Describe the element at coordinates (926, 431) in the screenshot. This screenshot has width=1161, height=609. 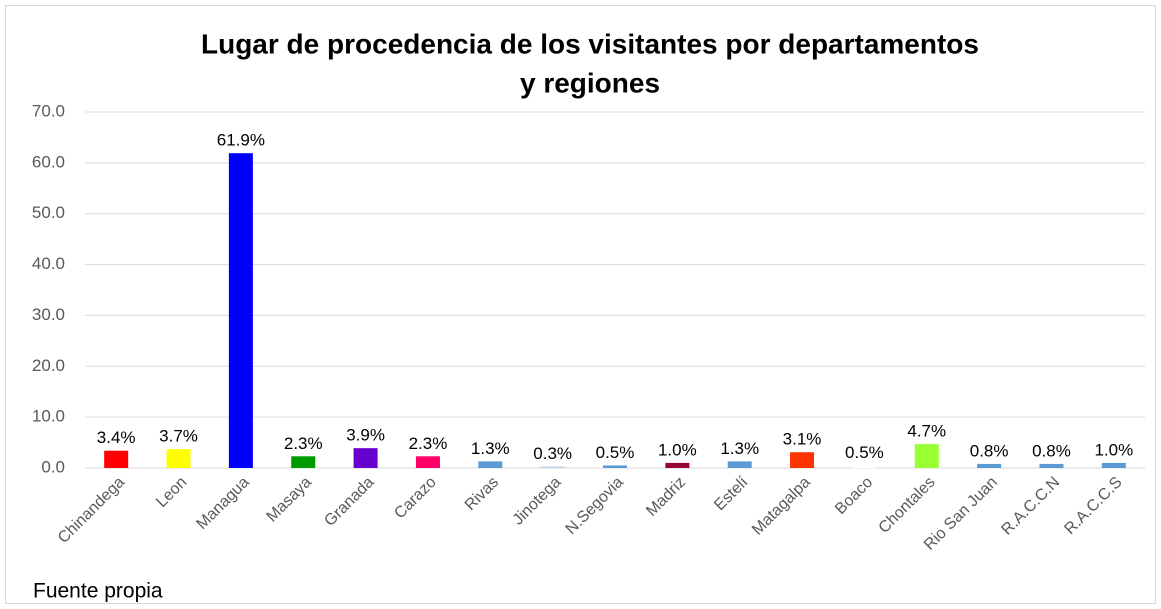
I see `data-label: 4.7%` at that location.